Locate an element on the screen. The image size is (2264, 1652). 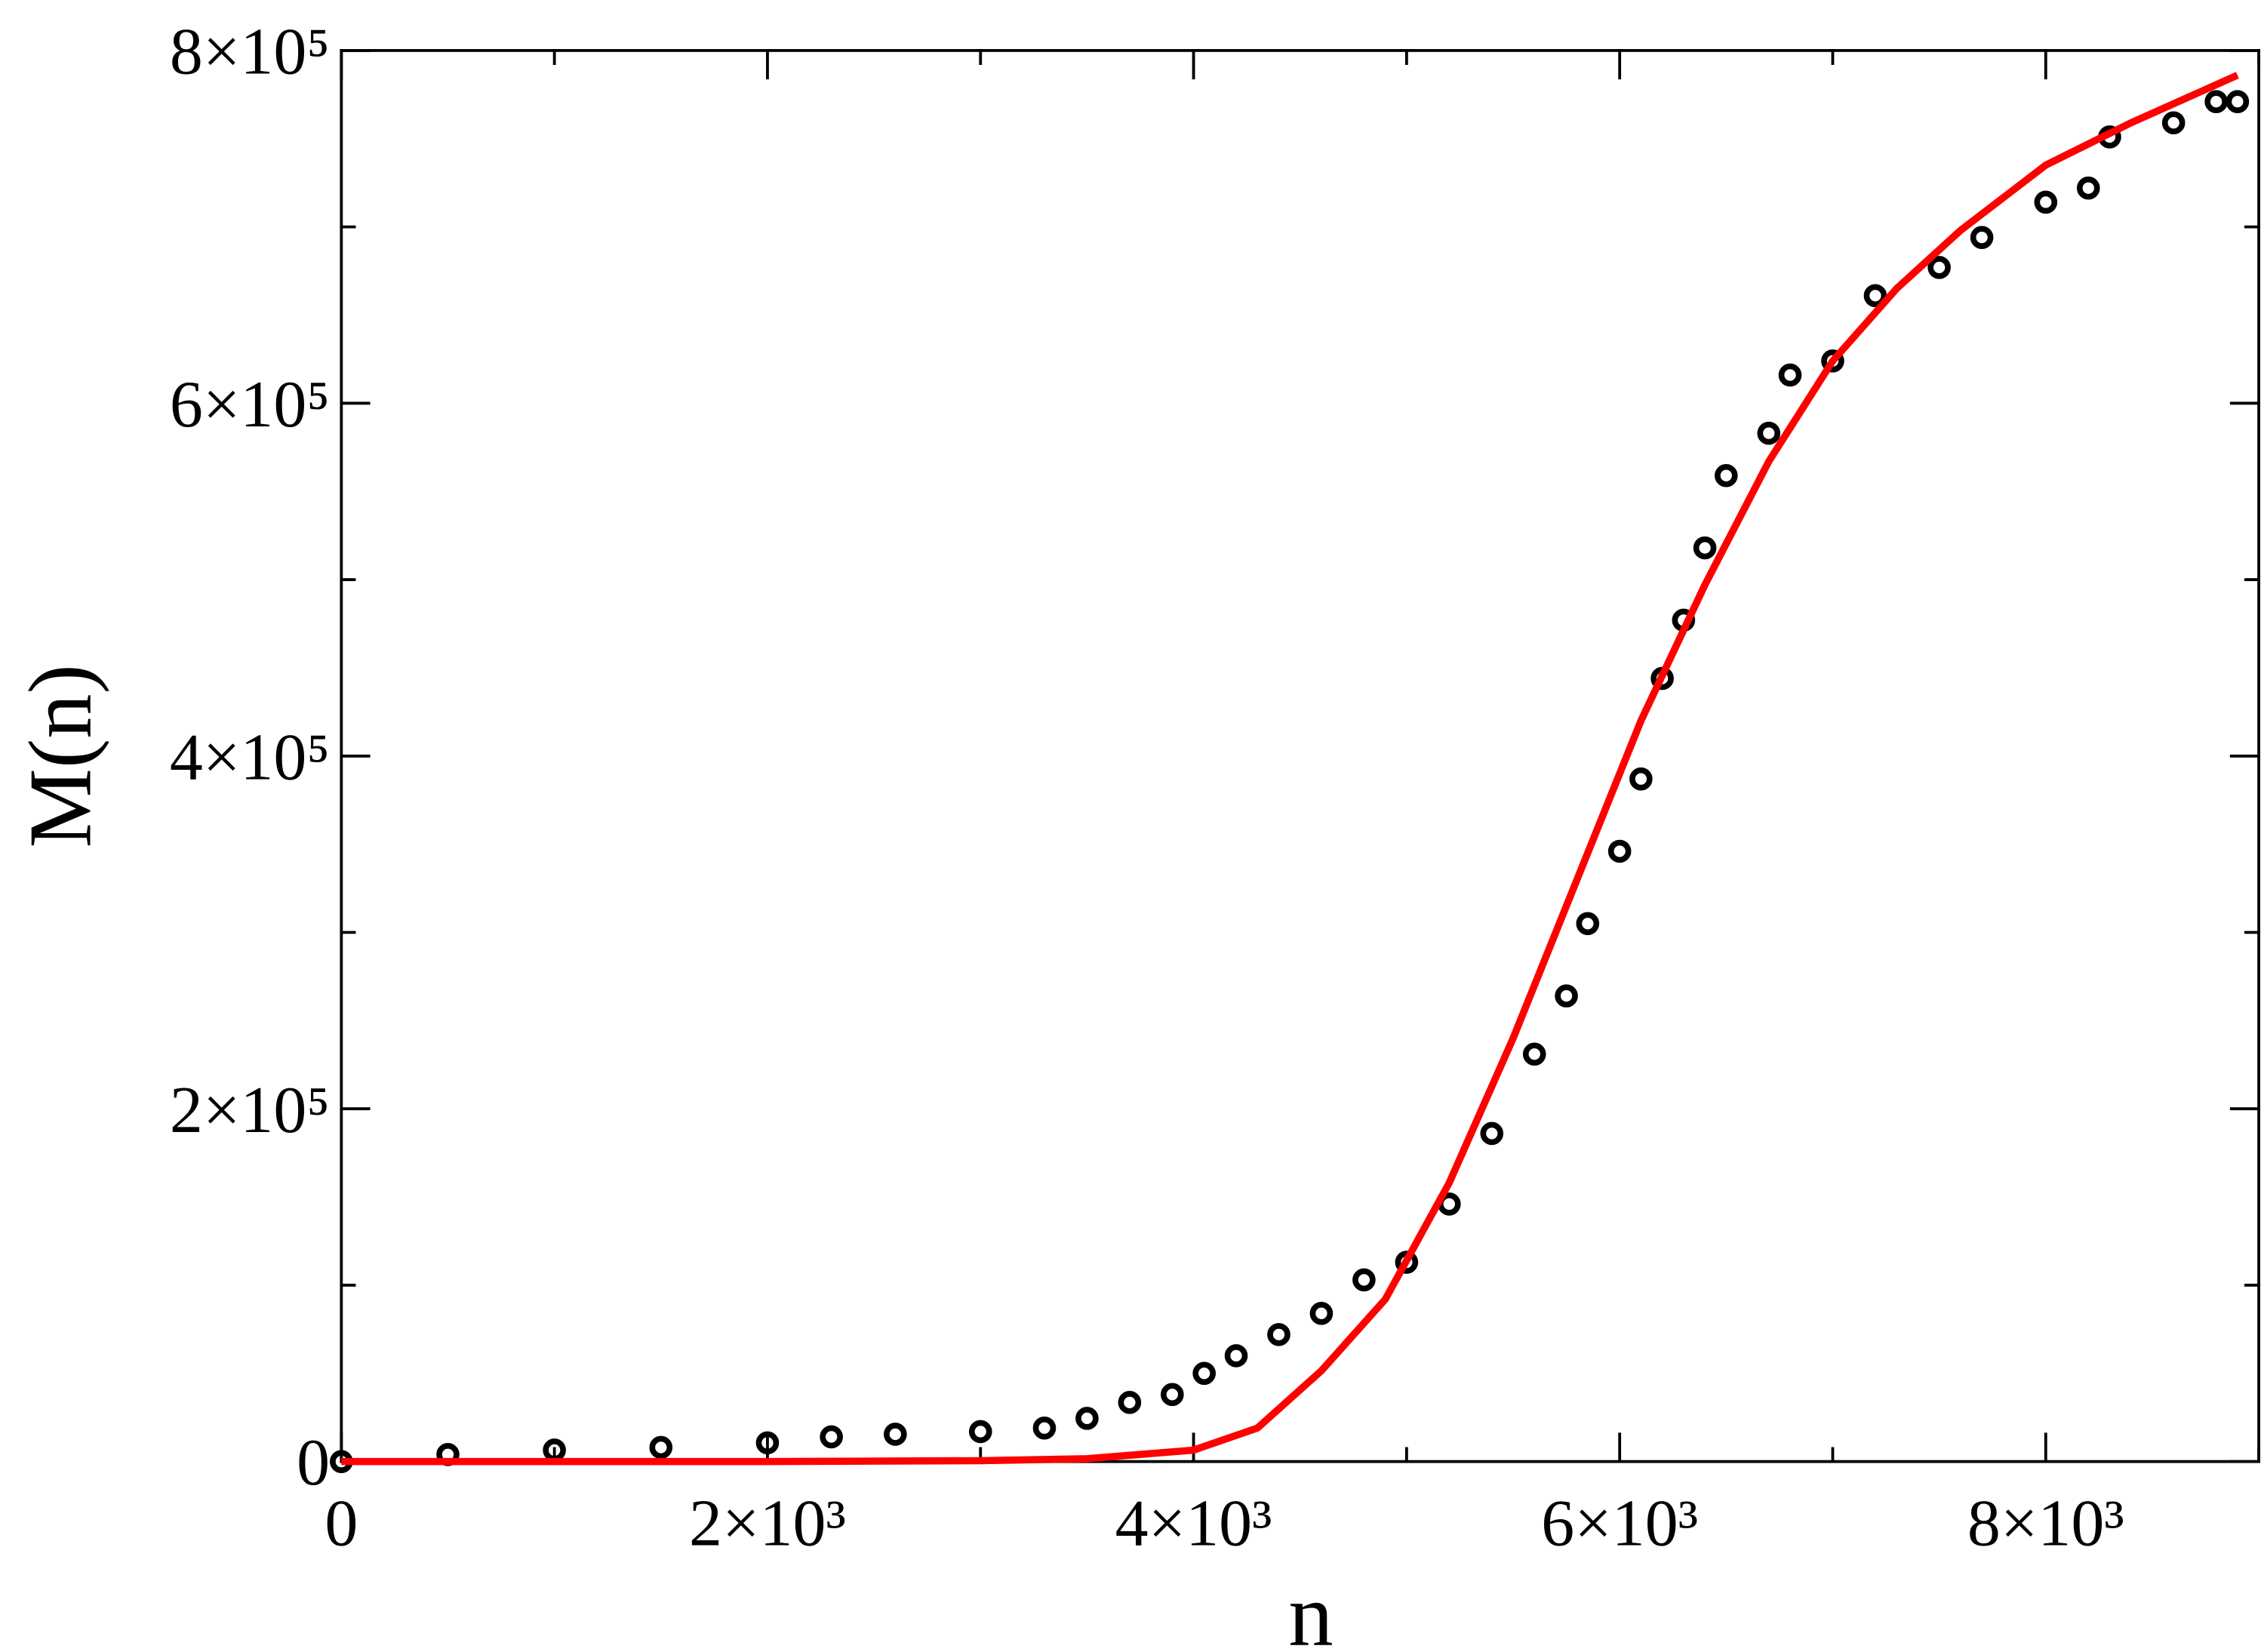
y-axis-label: M(n) is located at coordinates (61, 756).